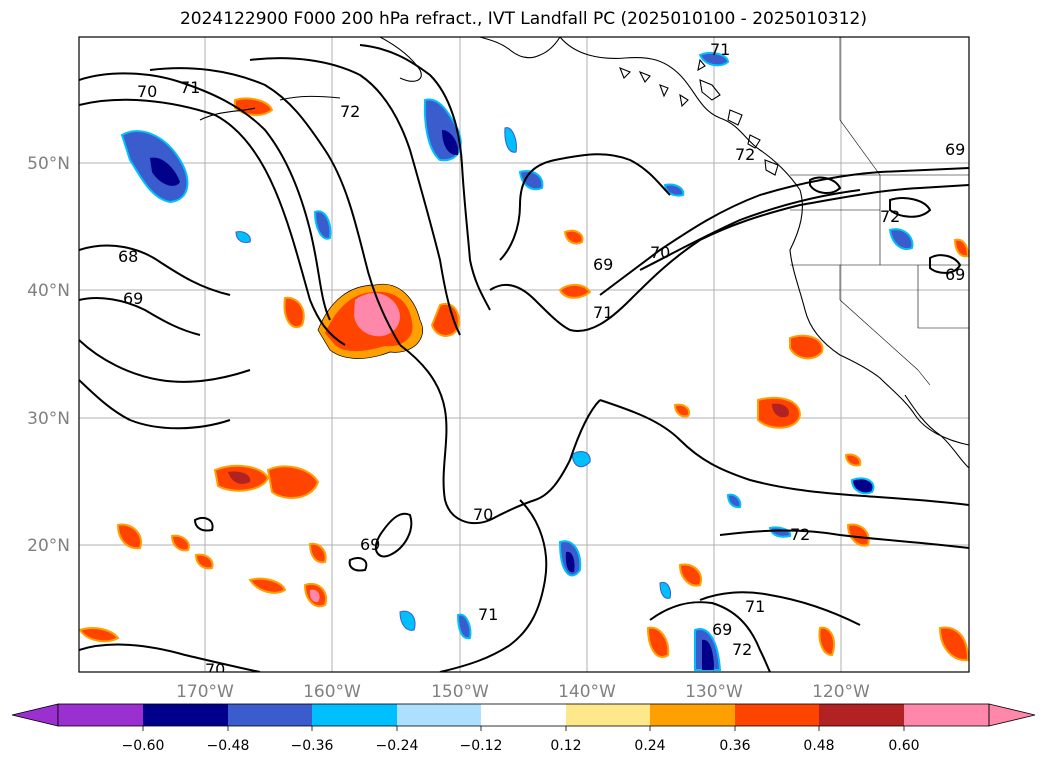 The height and width of the screenshot is (765, 1047). I want to click on colorbar-tick-label: 0.60, so click(903, 746).